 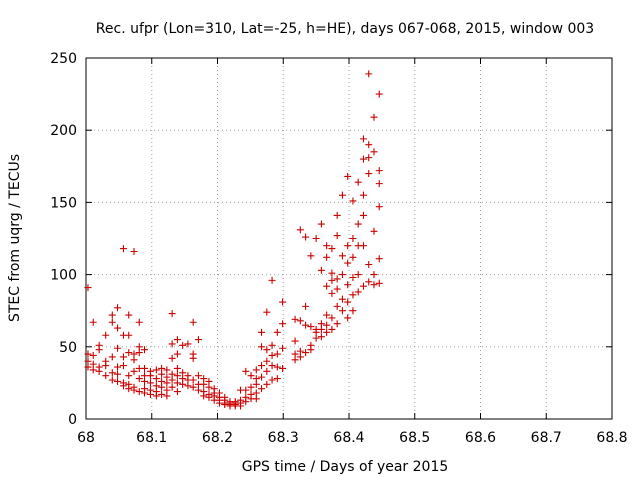 I want to click on y-tick-label: 150, so click(x=63, y=203).